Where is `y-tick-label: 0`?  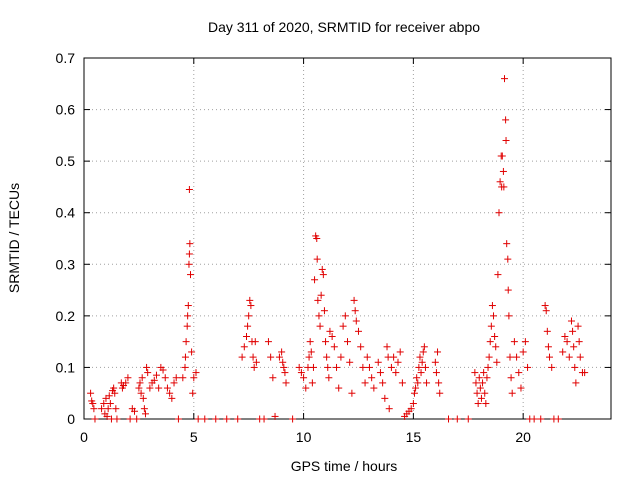
y-tick-label: 0 is located at coordinates (71, 419).